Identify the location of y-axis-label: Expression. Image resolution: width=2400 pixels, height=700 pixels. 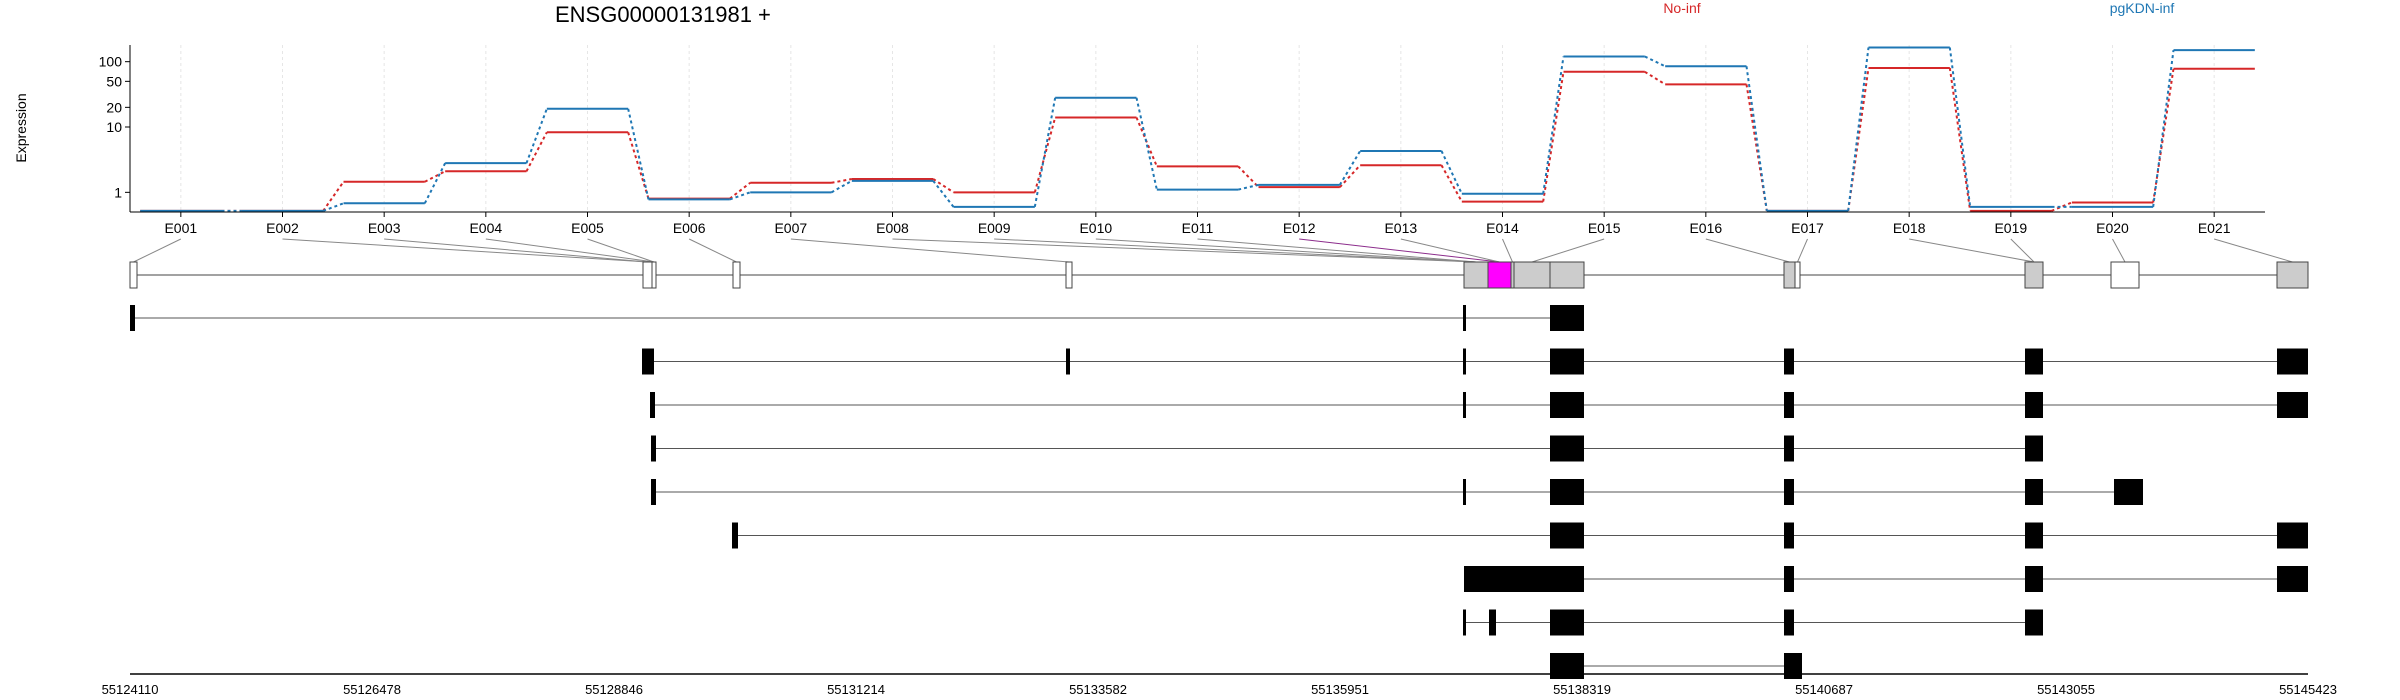
(21, 127).